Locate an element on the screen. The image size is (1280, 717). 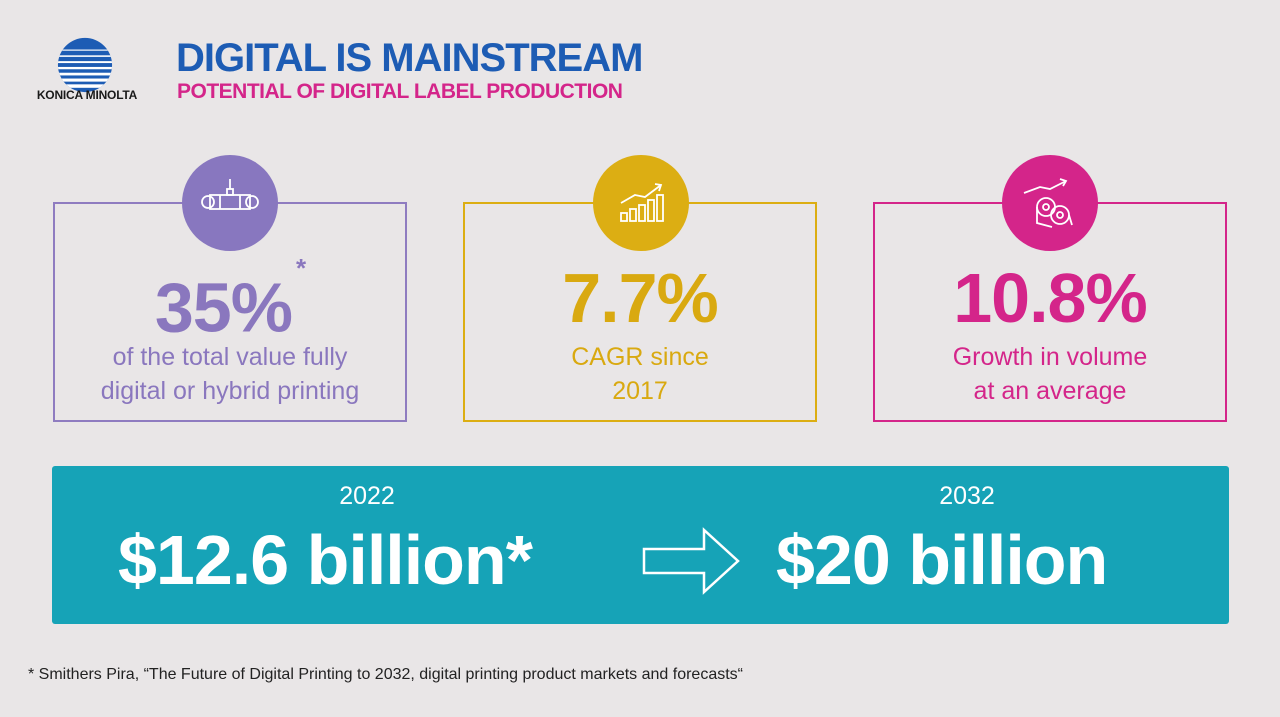
start-market-value: $12.6 billion* is located at coordinates (325, 560).